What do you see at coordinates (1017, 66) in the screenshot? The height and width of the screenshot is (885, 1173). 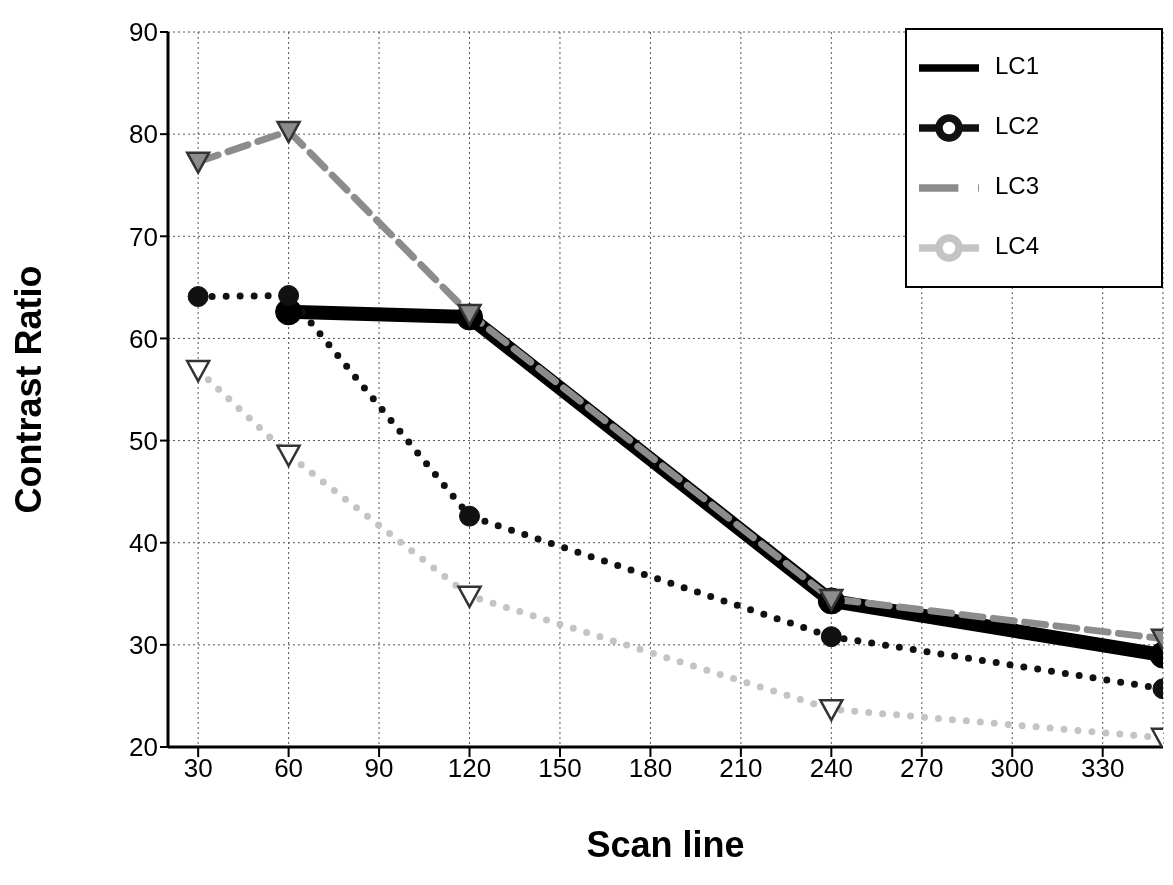 I see `legend-label: LC1` at bounding box center [1017, 66].